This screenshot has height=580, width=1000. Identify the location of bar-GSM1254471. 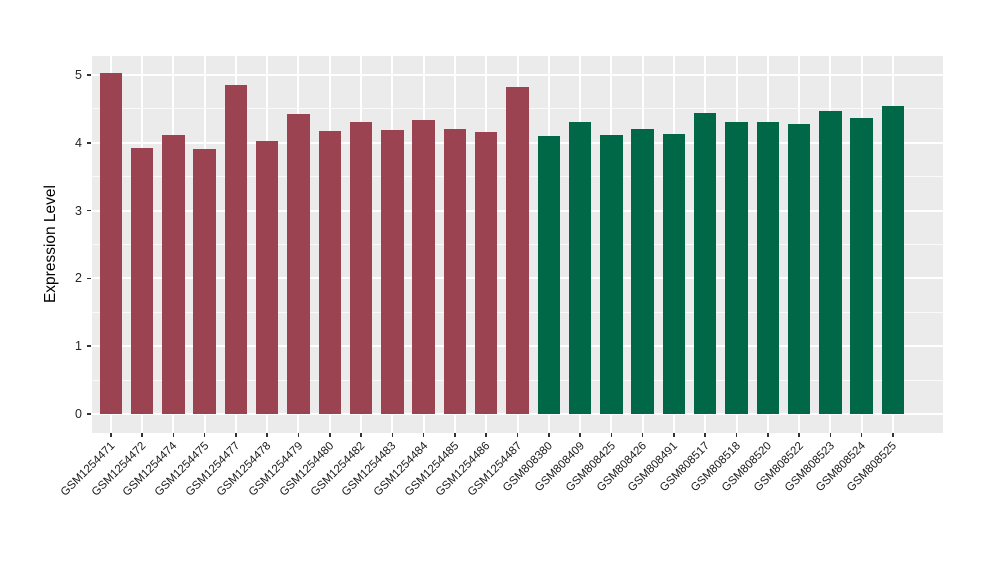
(111, 243).